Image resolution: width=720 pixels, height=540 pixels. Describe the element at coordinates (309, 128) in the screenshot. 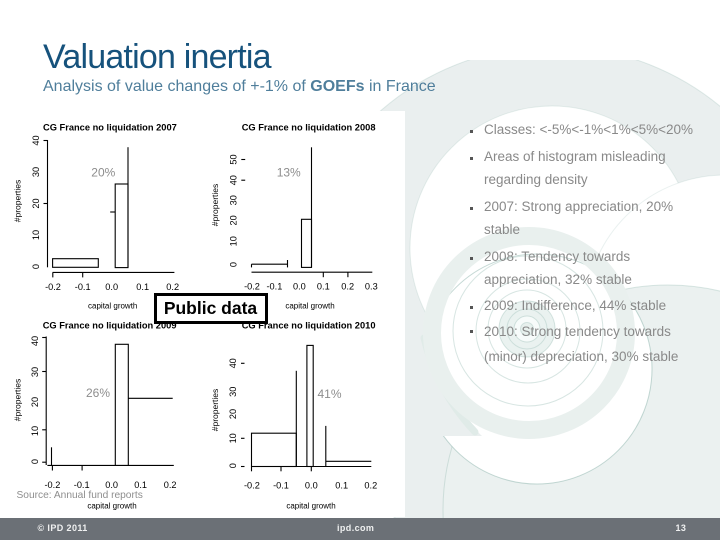

I see `svg-text:CG France no liquidation 200: CG France no liquidation 2008` at that location.